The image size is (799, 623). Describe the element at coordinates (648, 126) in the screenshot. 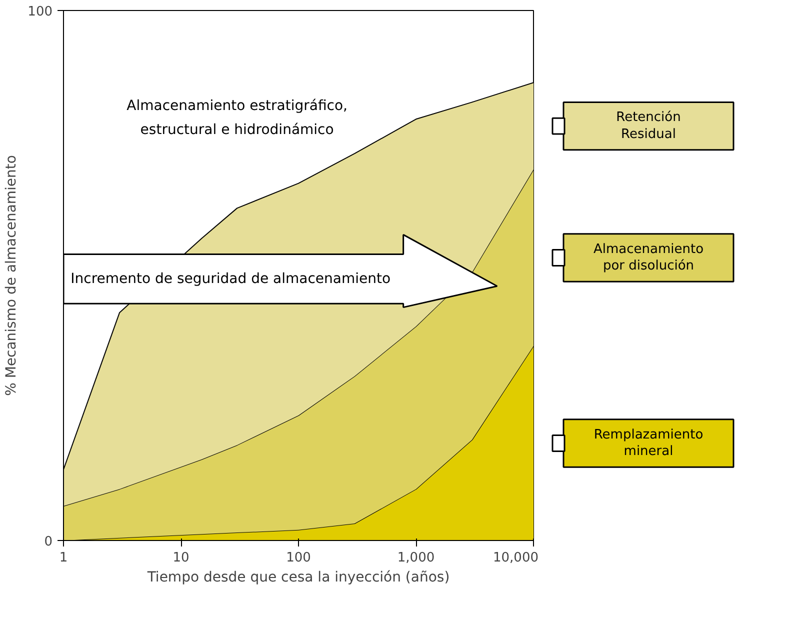

I see `text: Retención Residual` at that location.